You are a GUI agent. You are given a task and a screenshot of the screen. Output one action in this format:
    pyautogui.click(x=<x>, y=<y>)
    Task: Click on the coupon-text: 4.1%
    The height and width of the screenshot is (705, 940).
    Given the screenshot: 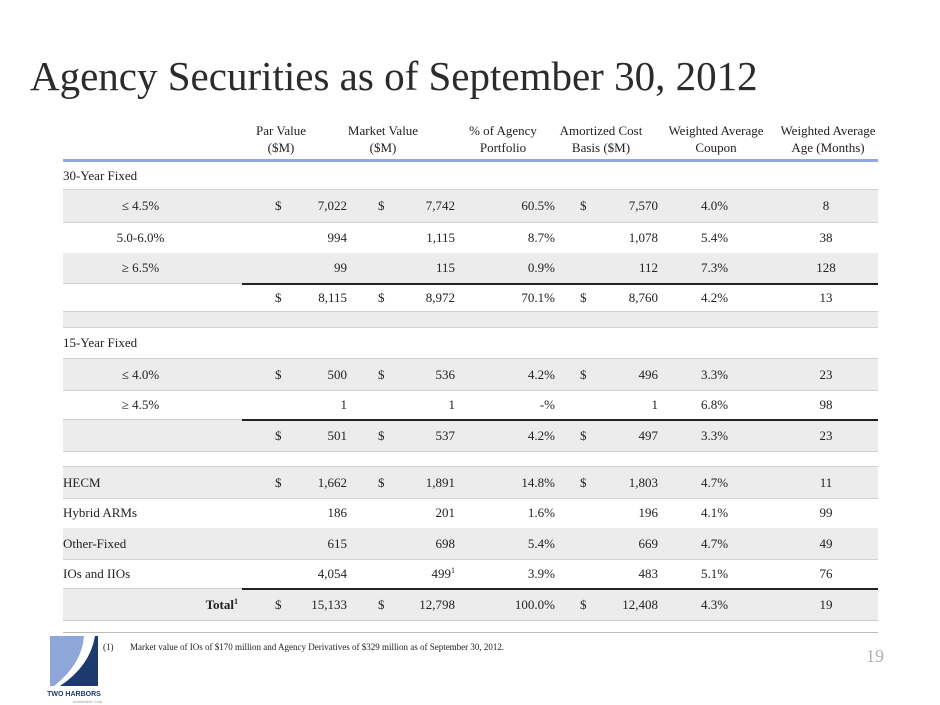 What is the action you would take?
    pyautogui.click(x=715, y=512)
    